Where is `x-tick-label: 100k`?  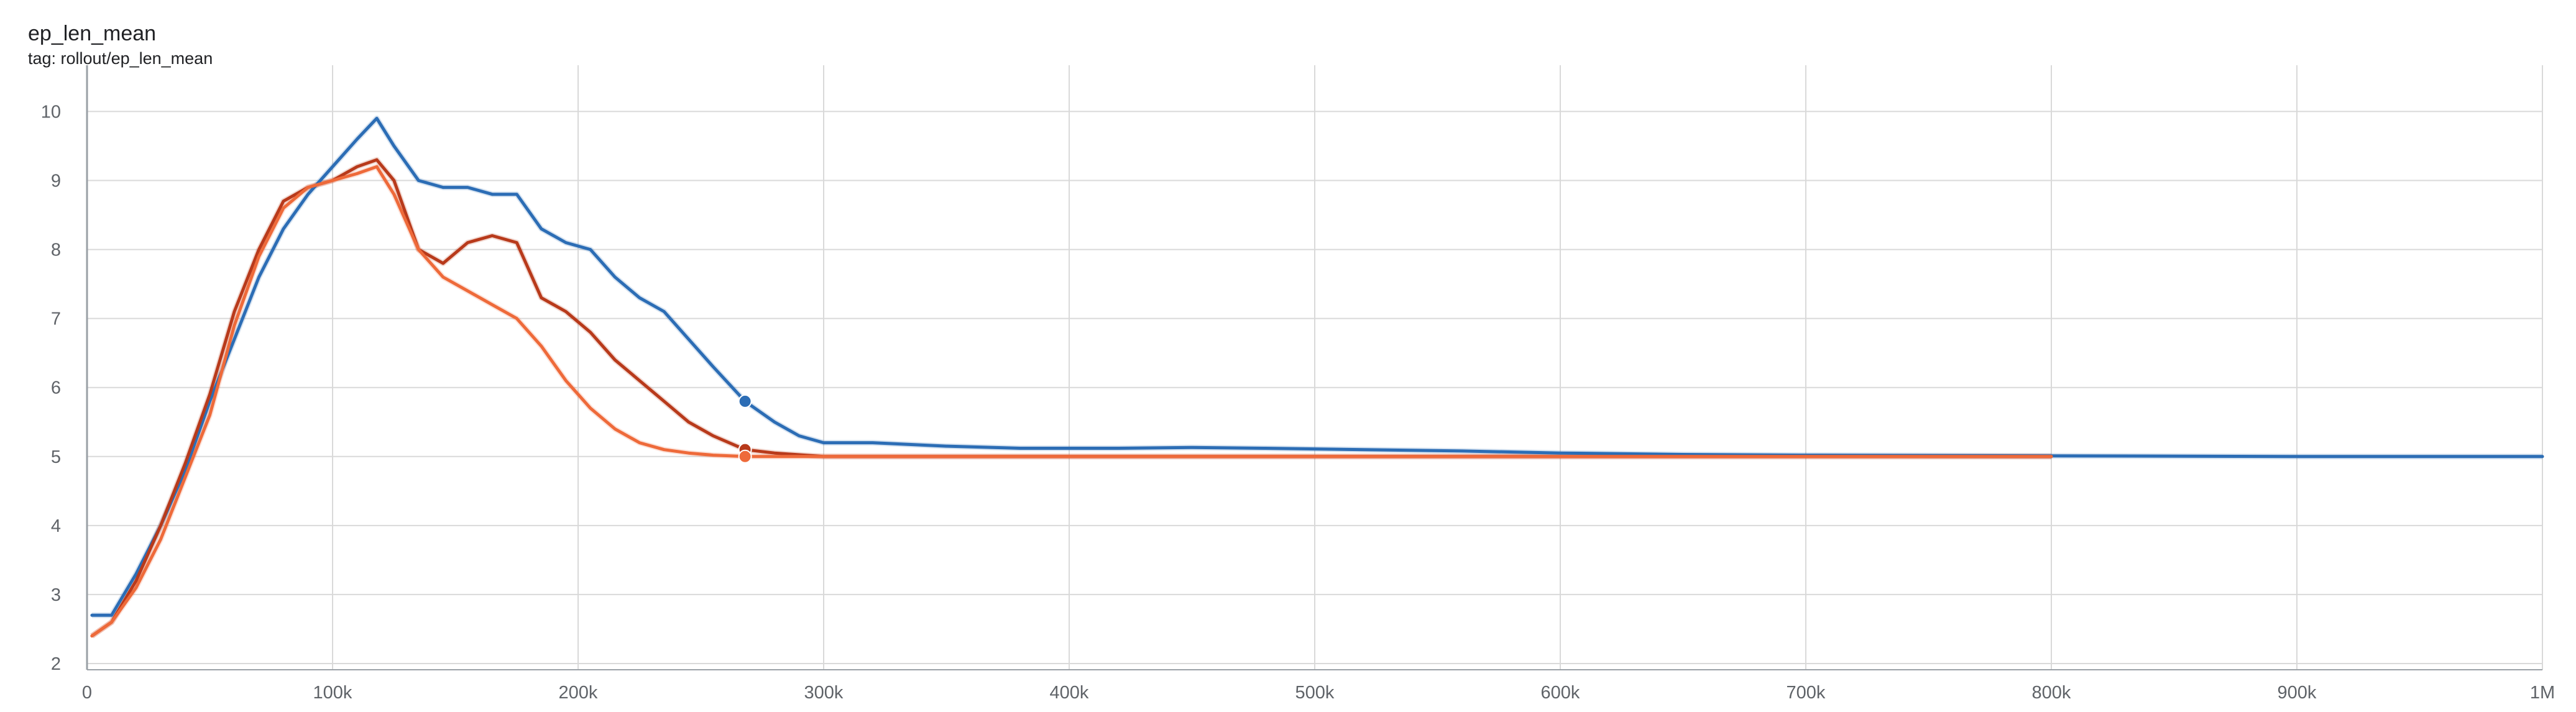 x-tick-label: 100k is located at coordinates (332, 693).